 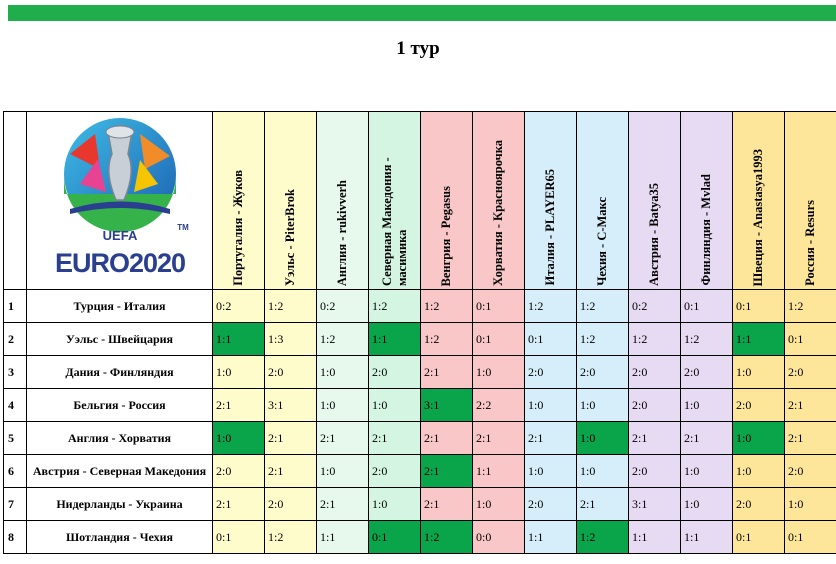 What do you see at coordinates (15, 306) in the screenshot?
I see `row-number: 1` at bounding box center [15, 306].